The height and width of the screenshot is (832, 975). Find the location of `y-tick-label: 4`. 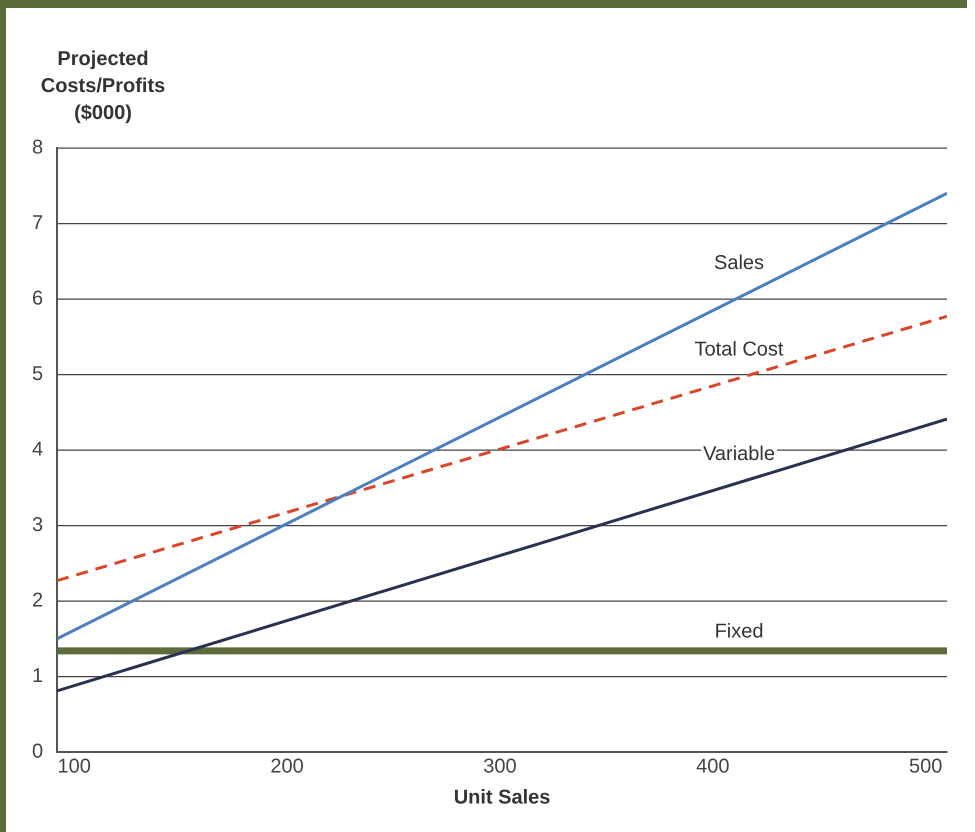

y-tick-label: 4 is located at coordinates (38, 449).